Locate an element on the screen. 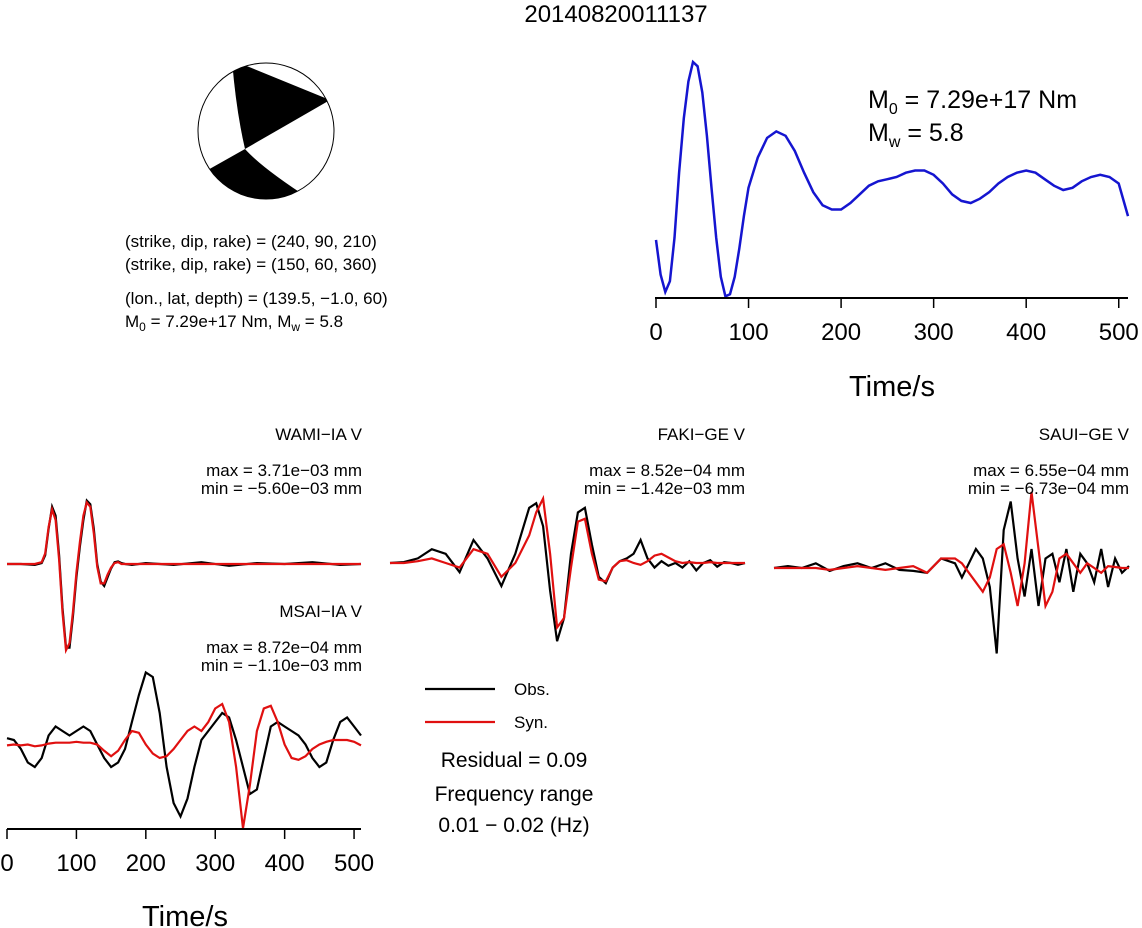  stf-x-ticks: 0 100 200 300 400 500 is located at coordinates (894, 322).